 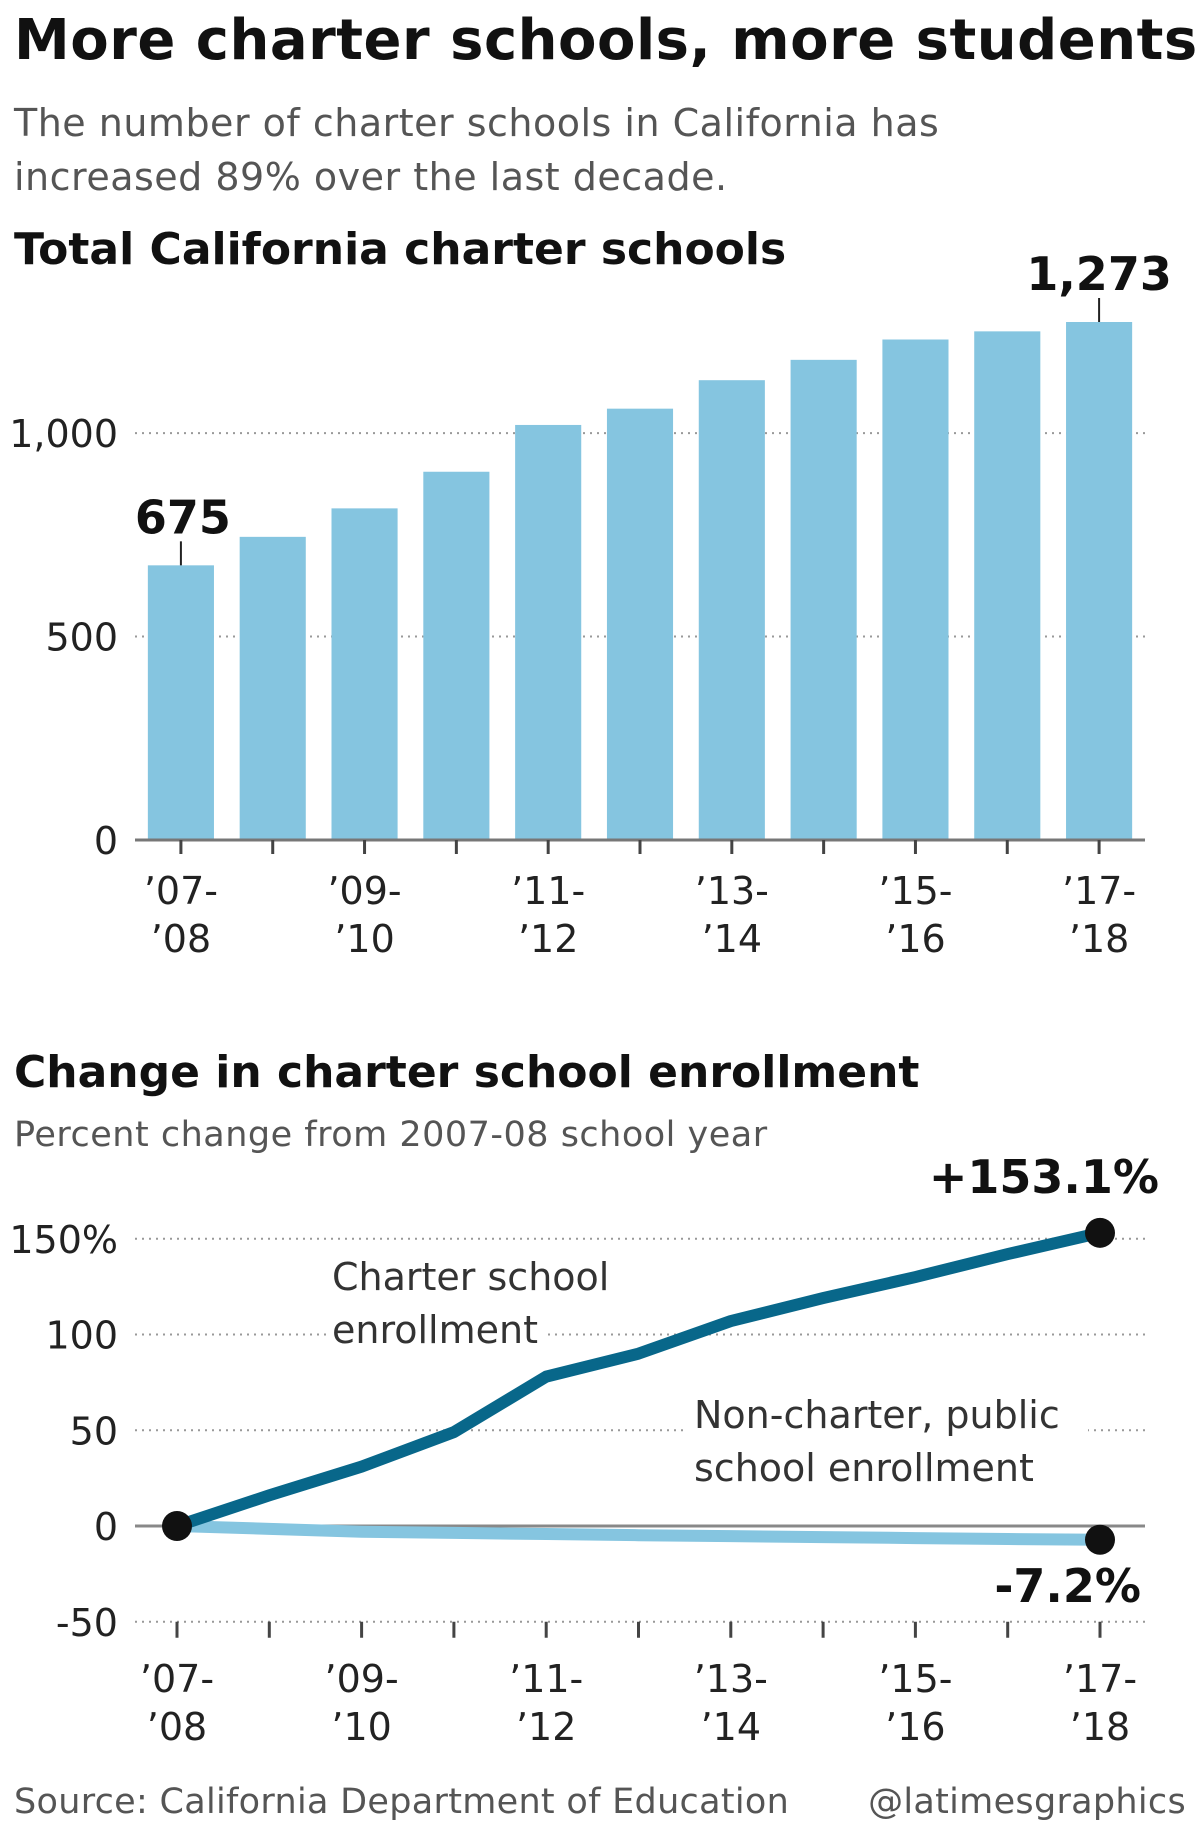 What do you see at coordinates (183, 517) in the screenshot?
I see `bar-value-label: 675` at bounding box center [183, 517].